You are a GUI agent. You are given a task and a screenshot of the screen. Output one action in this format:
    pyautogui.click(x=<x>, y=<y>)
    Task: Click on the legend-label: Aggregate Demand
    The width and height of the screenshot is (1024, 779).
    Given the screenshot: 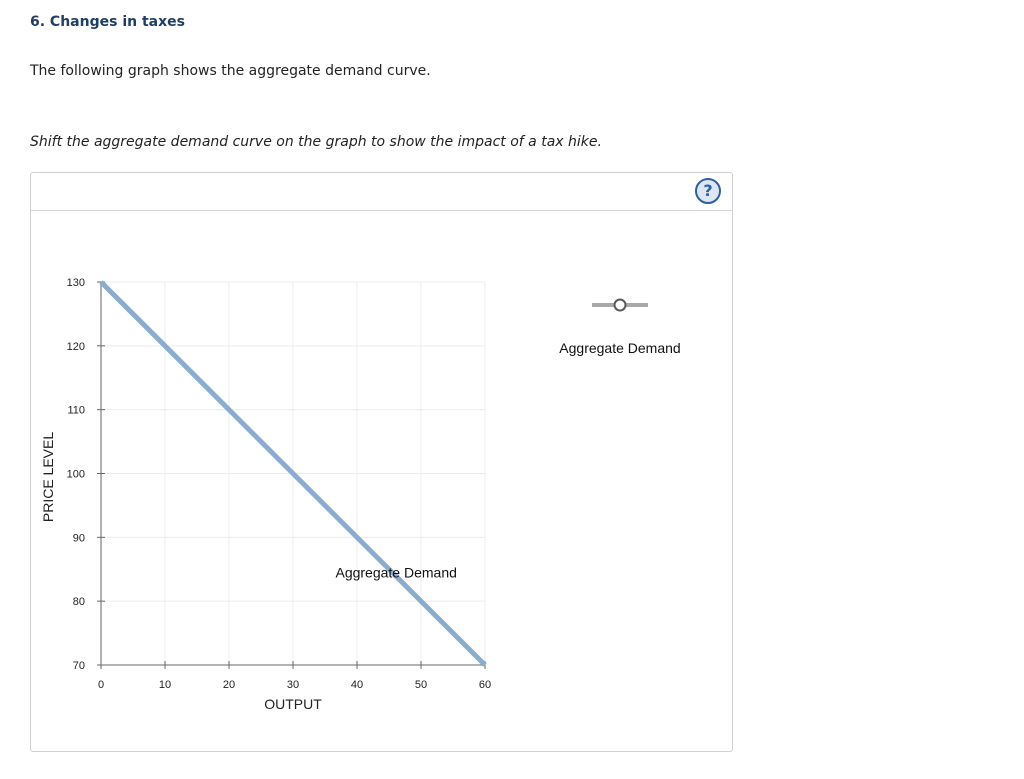 What is the action you would take?
    pyautogui.click(x=619, y=348)
    